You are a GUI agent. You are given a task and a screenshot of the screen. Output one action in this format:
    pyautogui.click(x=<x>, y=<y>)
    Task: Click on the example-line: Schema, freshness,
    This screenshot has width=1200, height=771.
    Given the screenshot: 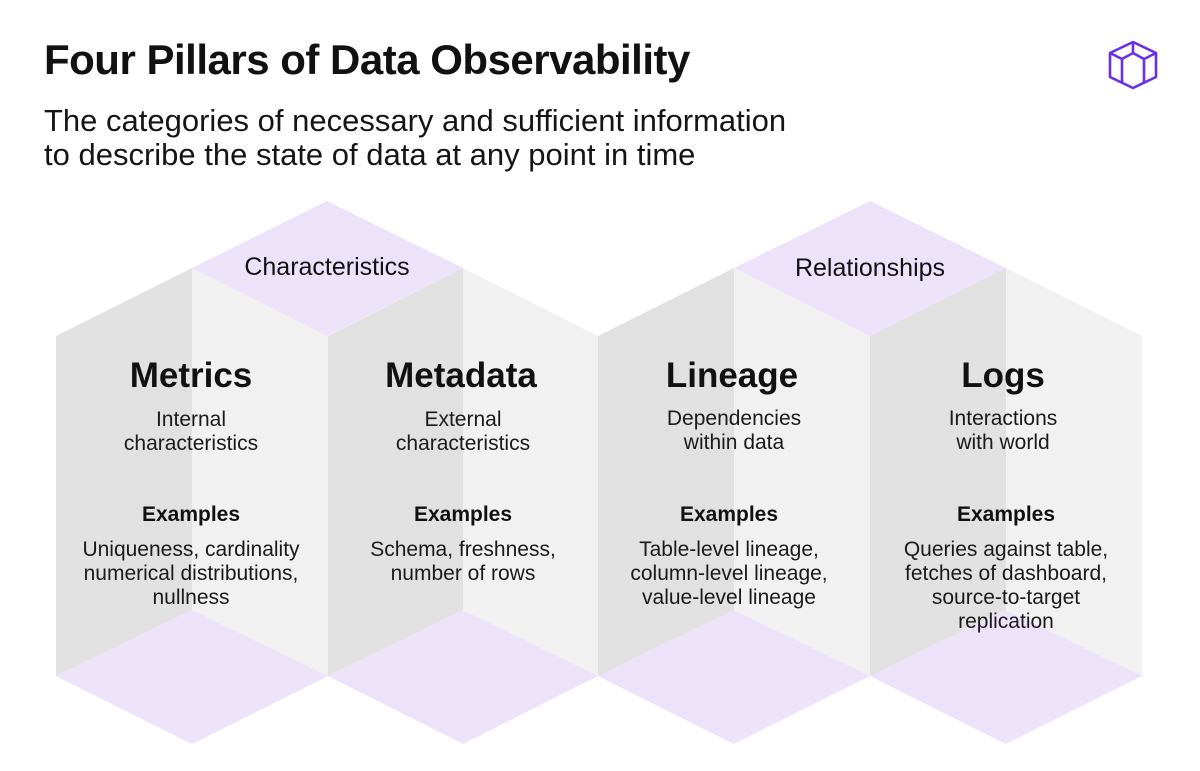 What is the action you would take?
    pyautogui.click(x=463, y=549)
    